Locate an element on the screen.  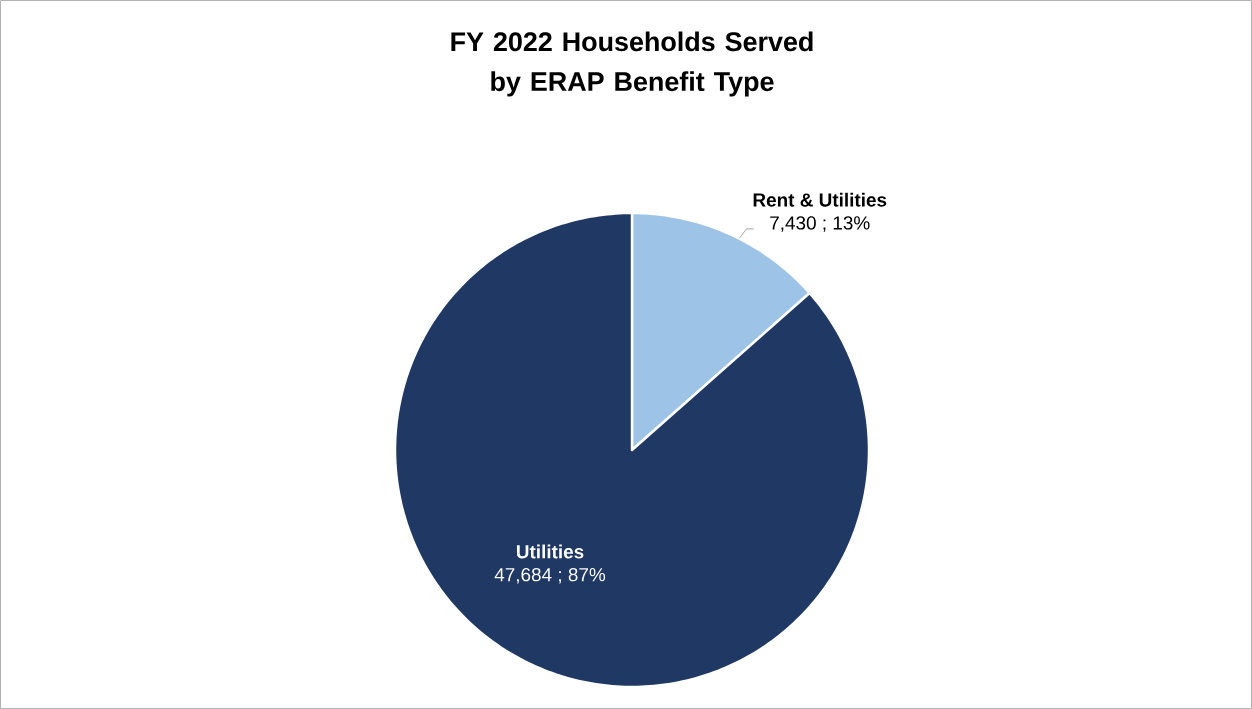
slice-label: Utilities is located at coordinates (550, 551).